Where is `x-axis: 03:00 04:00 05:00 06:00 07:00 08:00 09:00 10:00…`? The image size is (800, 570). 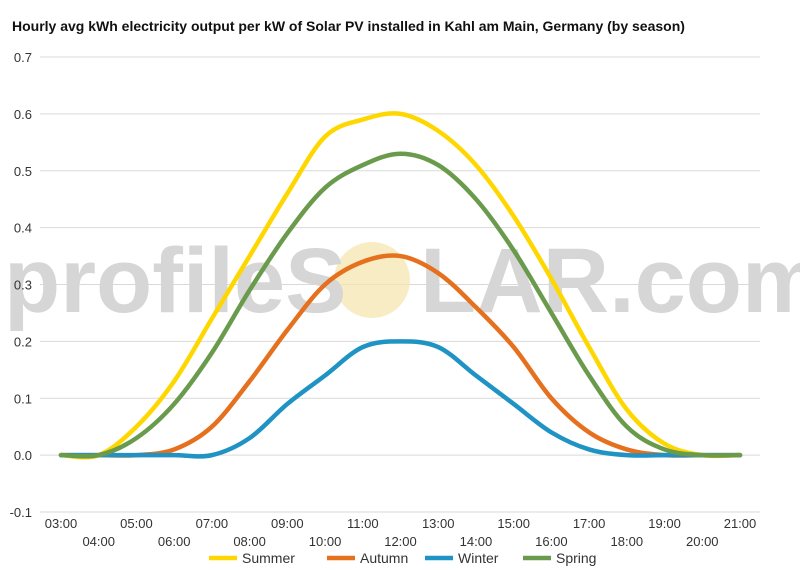
x-axis: 03:00 04:00 05:00 06:00 07:00 08:00 09:00 10:00… is located at coordinates (401, 532).